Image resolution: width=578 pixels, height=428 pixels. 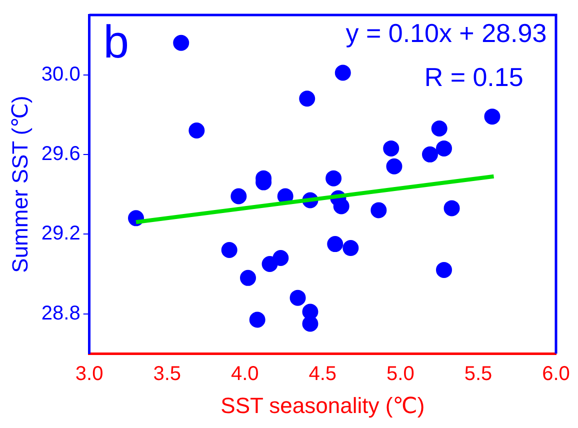 What do you see at coordinates (446, 33) in the screenshot?
I see `annotation: y = 0.10x + 28.93` at bounding box center [446, 33].